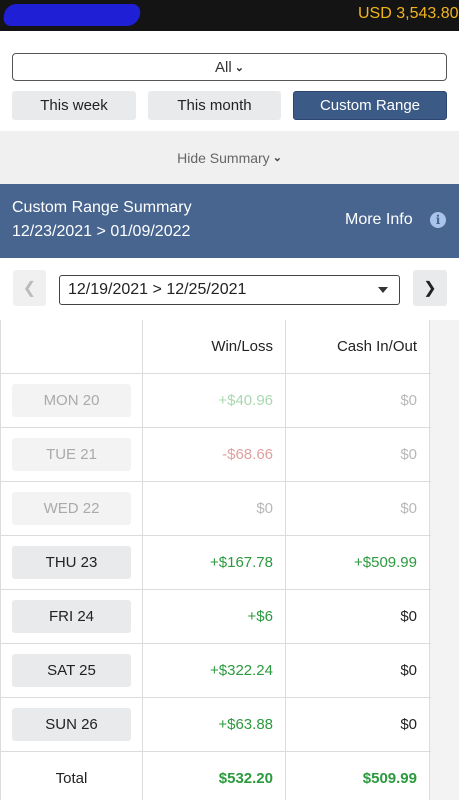 The height and width of the screenshot is (800, 459). I want to click on win-loss-cell: +$40.96, so click(214, 400).